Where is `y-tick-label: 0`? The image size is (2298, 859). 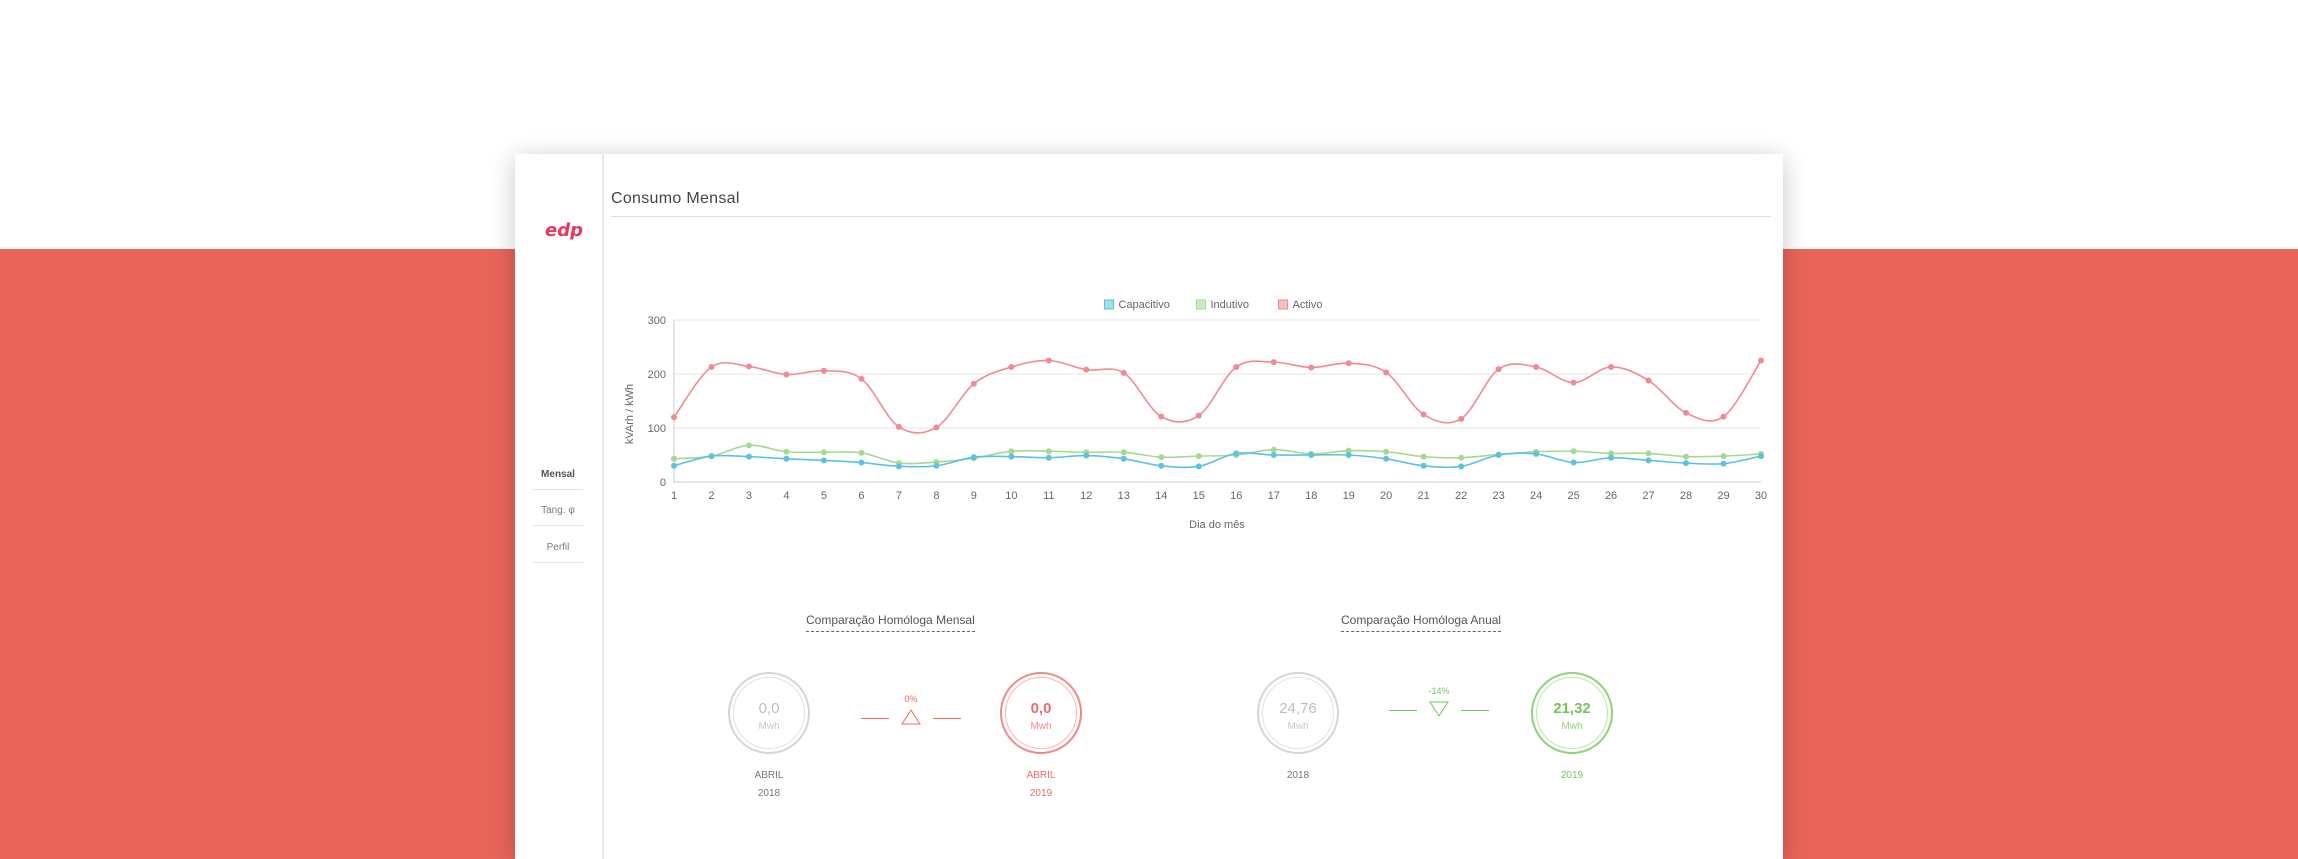
y-tick-label: 0 is located at coordinates (663, 483).